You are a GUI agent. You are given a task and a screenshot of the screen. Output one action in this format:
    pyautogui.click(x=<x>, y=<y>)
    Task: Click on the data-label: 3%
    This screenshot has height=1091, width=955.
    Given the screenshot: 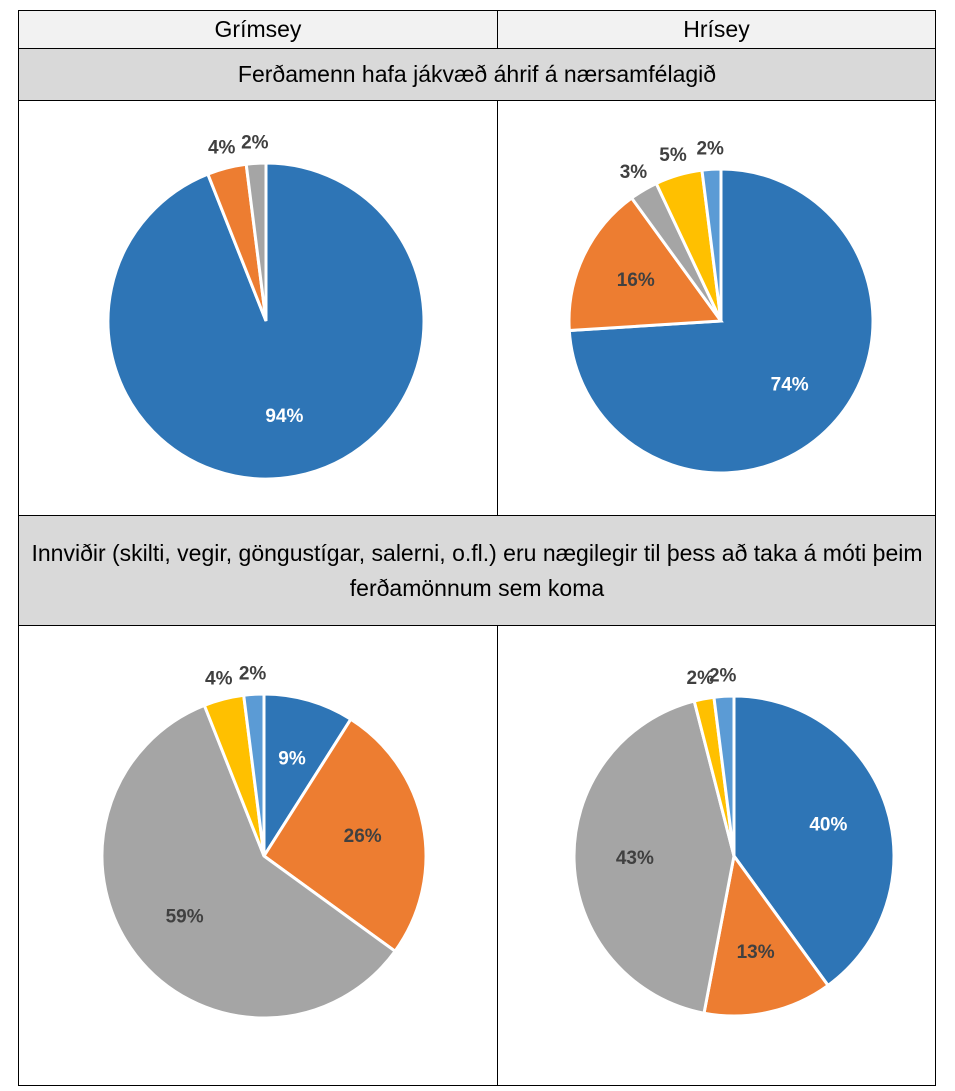 What is the action you would take?
    pyautogui.click(x=634, y=172)
    